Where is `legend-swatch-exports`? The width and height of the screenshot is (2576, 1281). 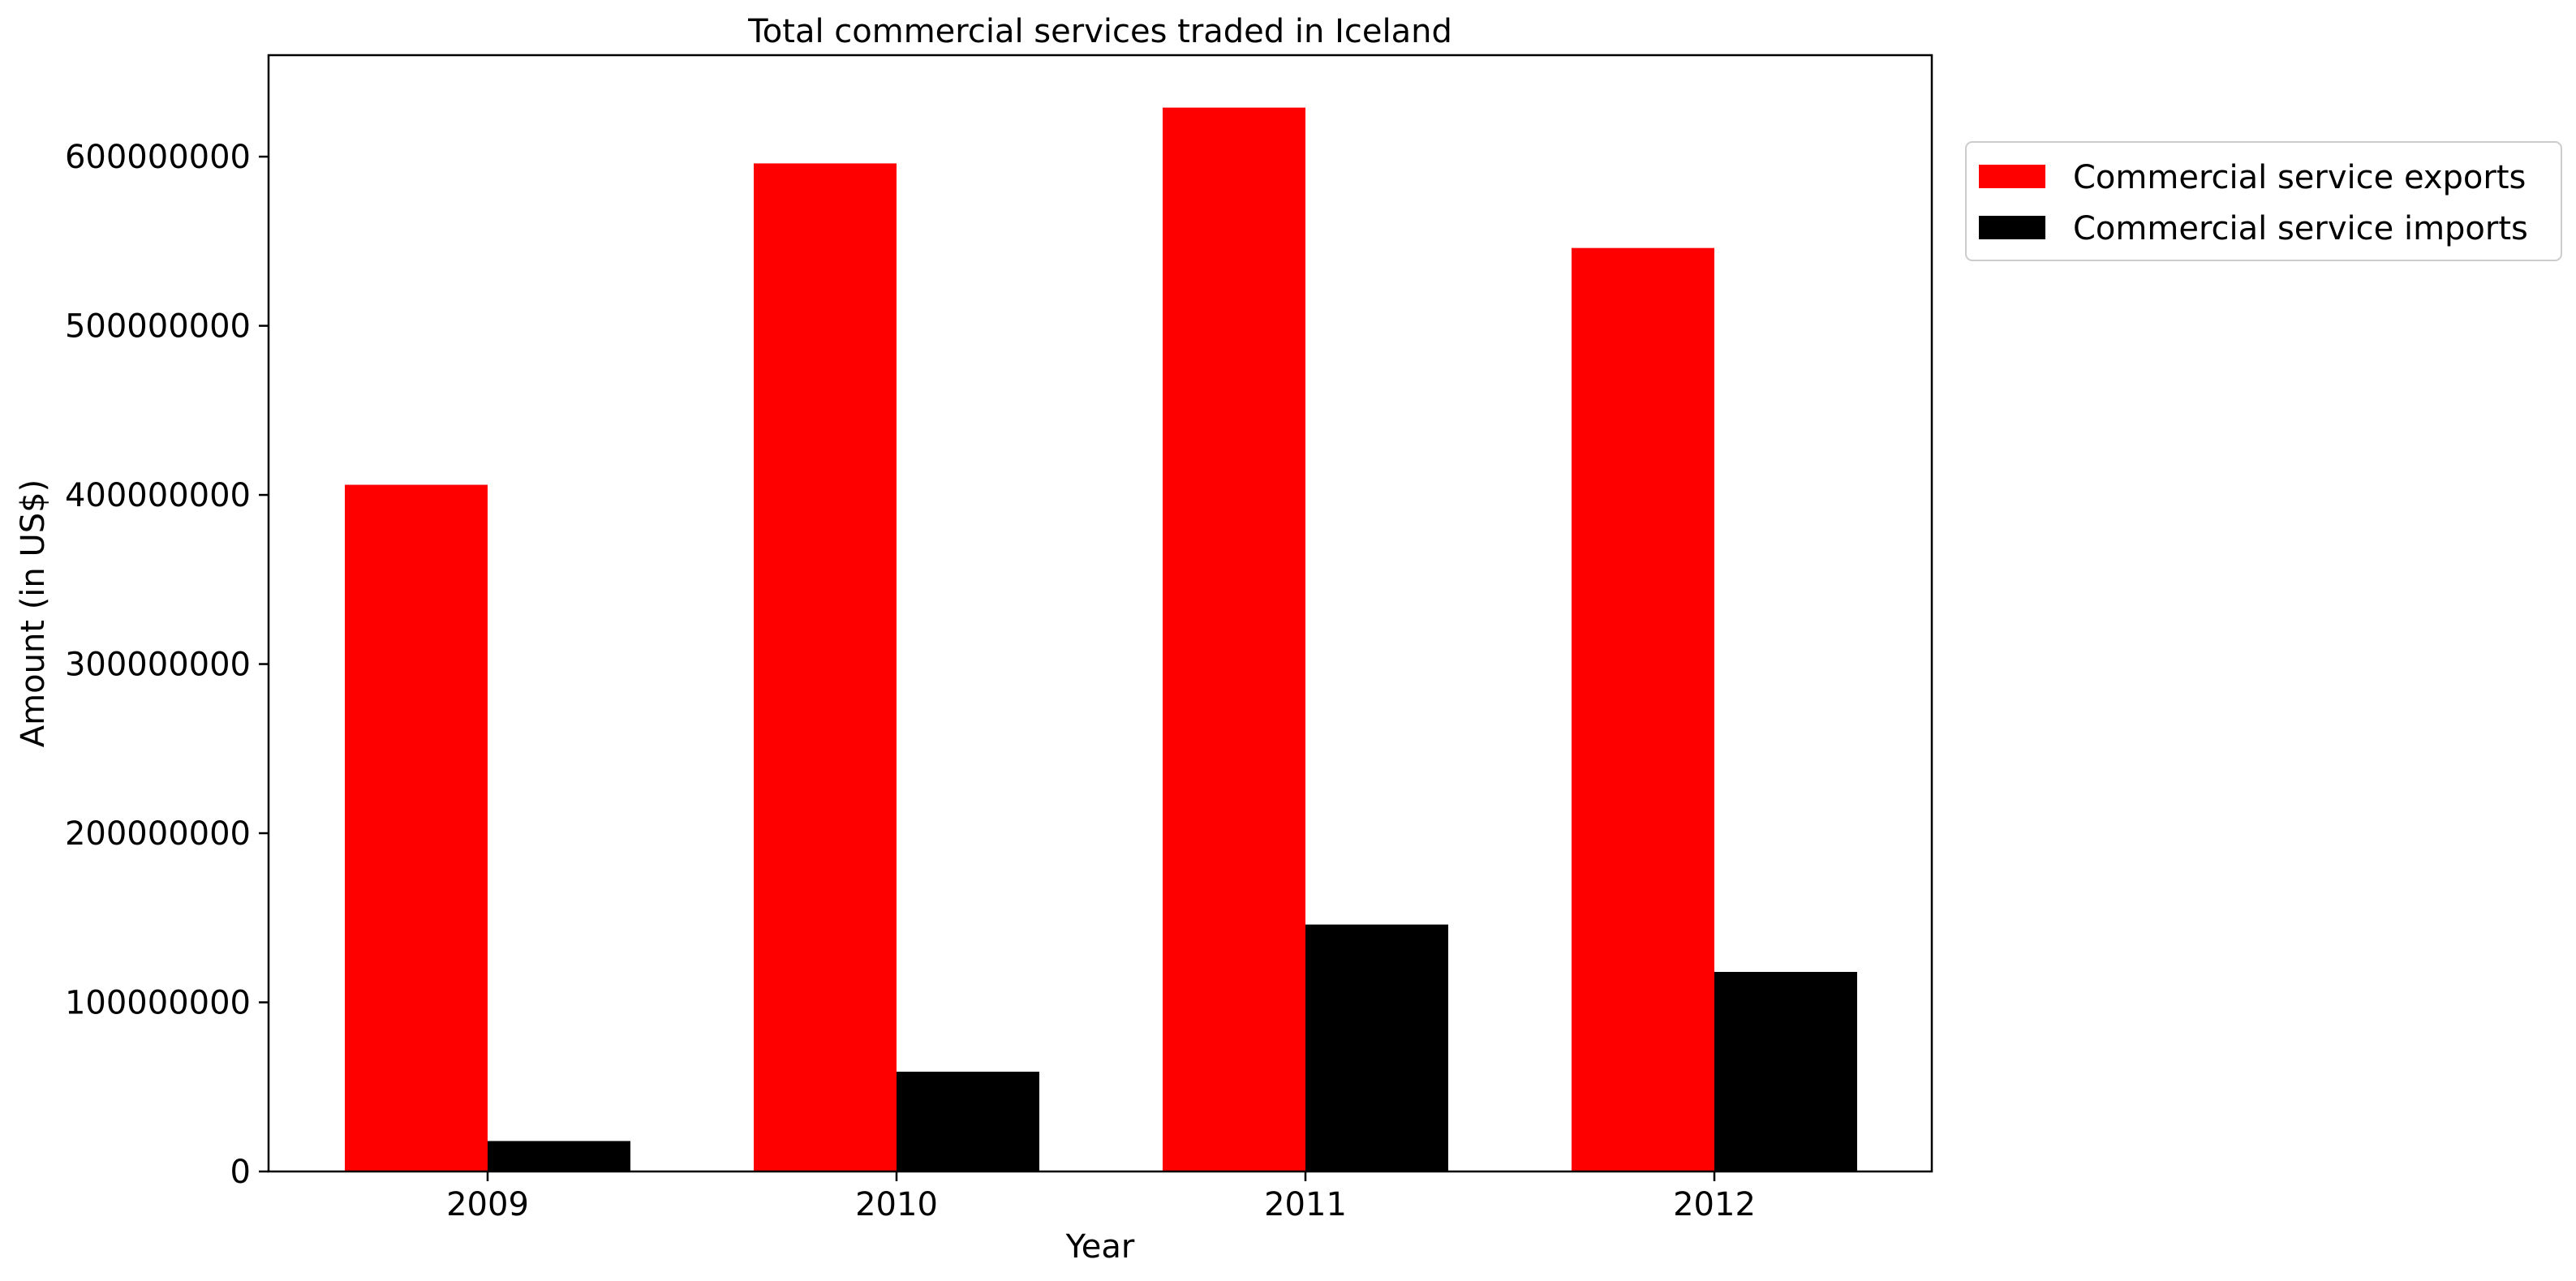
legend-swatch-exports is located at coordinates (2012, 176).